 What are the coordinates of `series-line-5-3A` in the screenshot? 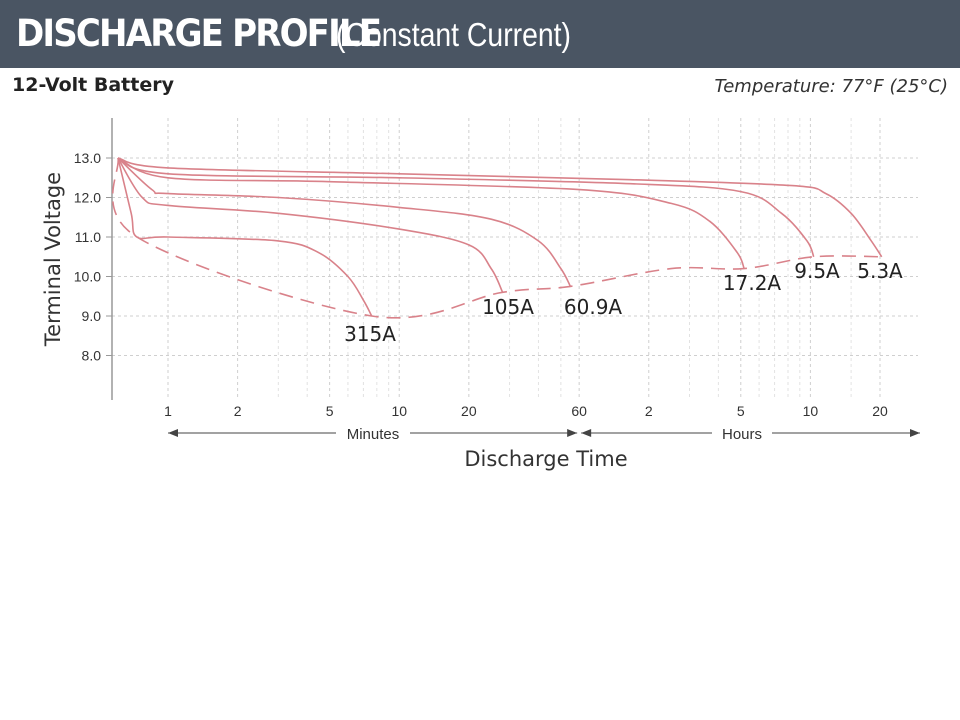 It's located at (500, 207).